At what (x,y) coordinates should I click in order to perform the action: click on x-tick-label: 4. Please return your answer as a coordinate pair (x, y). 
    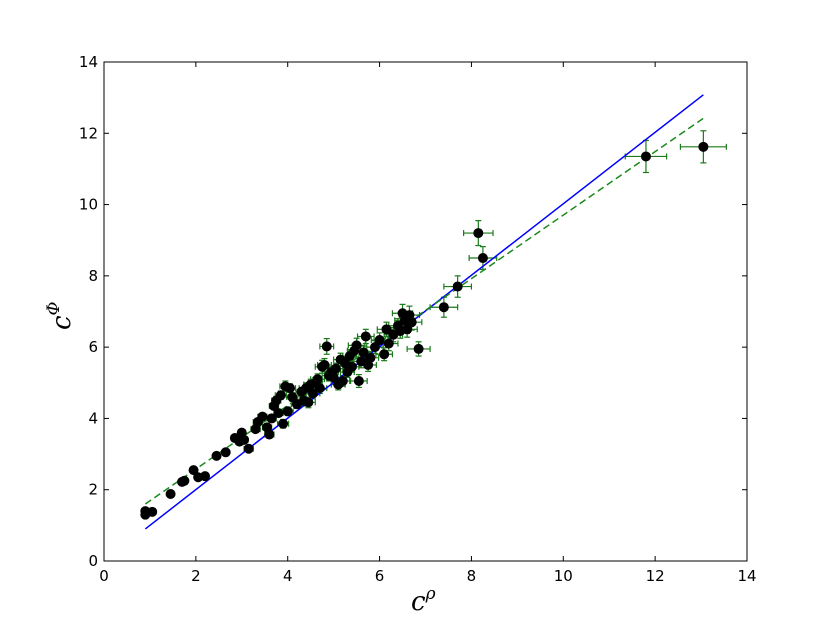
    Looking at the image, I should click on (288, 576).